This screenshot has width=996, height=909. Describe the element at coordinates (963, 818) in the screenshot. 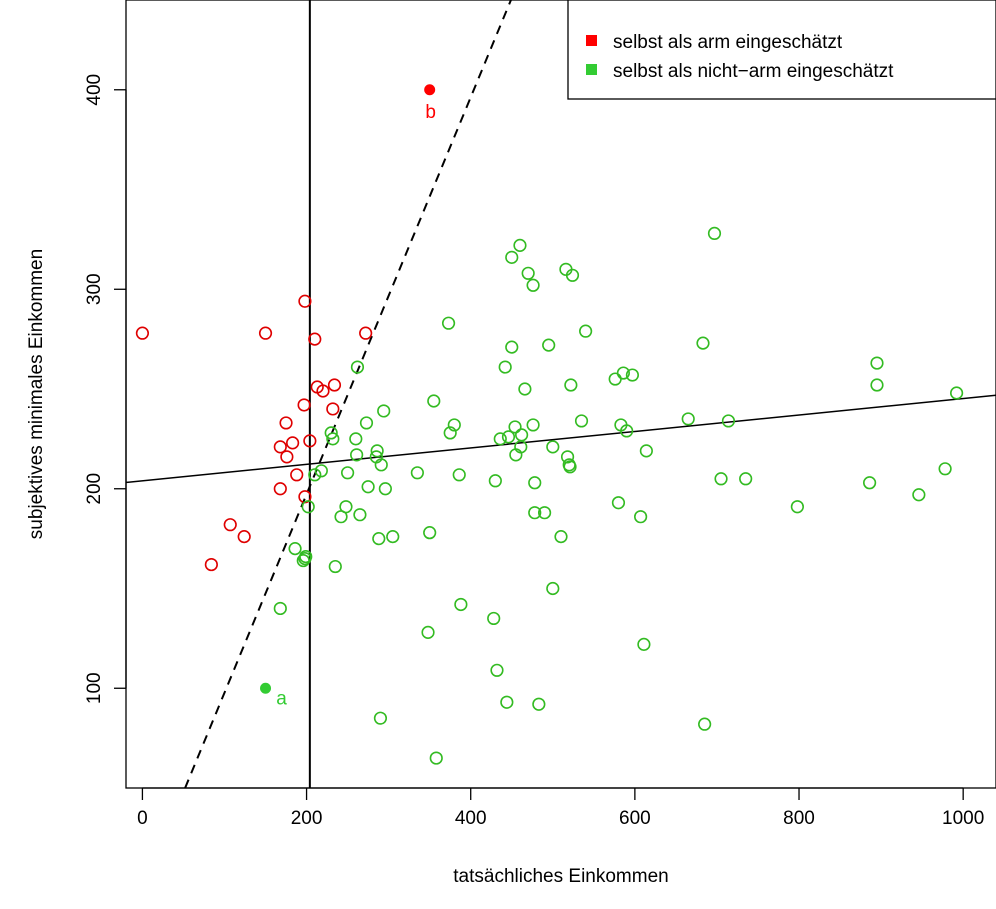

I see `x-tick-label: 1000` at that location.